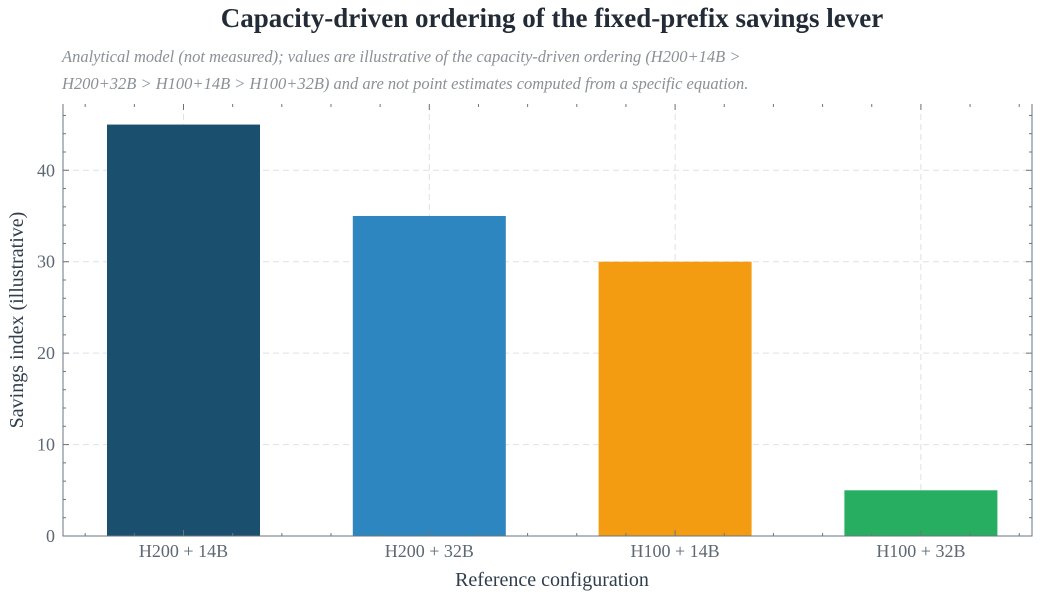 This screenshot has height=599, width=1049. What do you see at coordinates (50, 536) in the screenshot?
I see `y-tick-label: 0` at bounding box center [50, 536].